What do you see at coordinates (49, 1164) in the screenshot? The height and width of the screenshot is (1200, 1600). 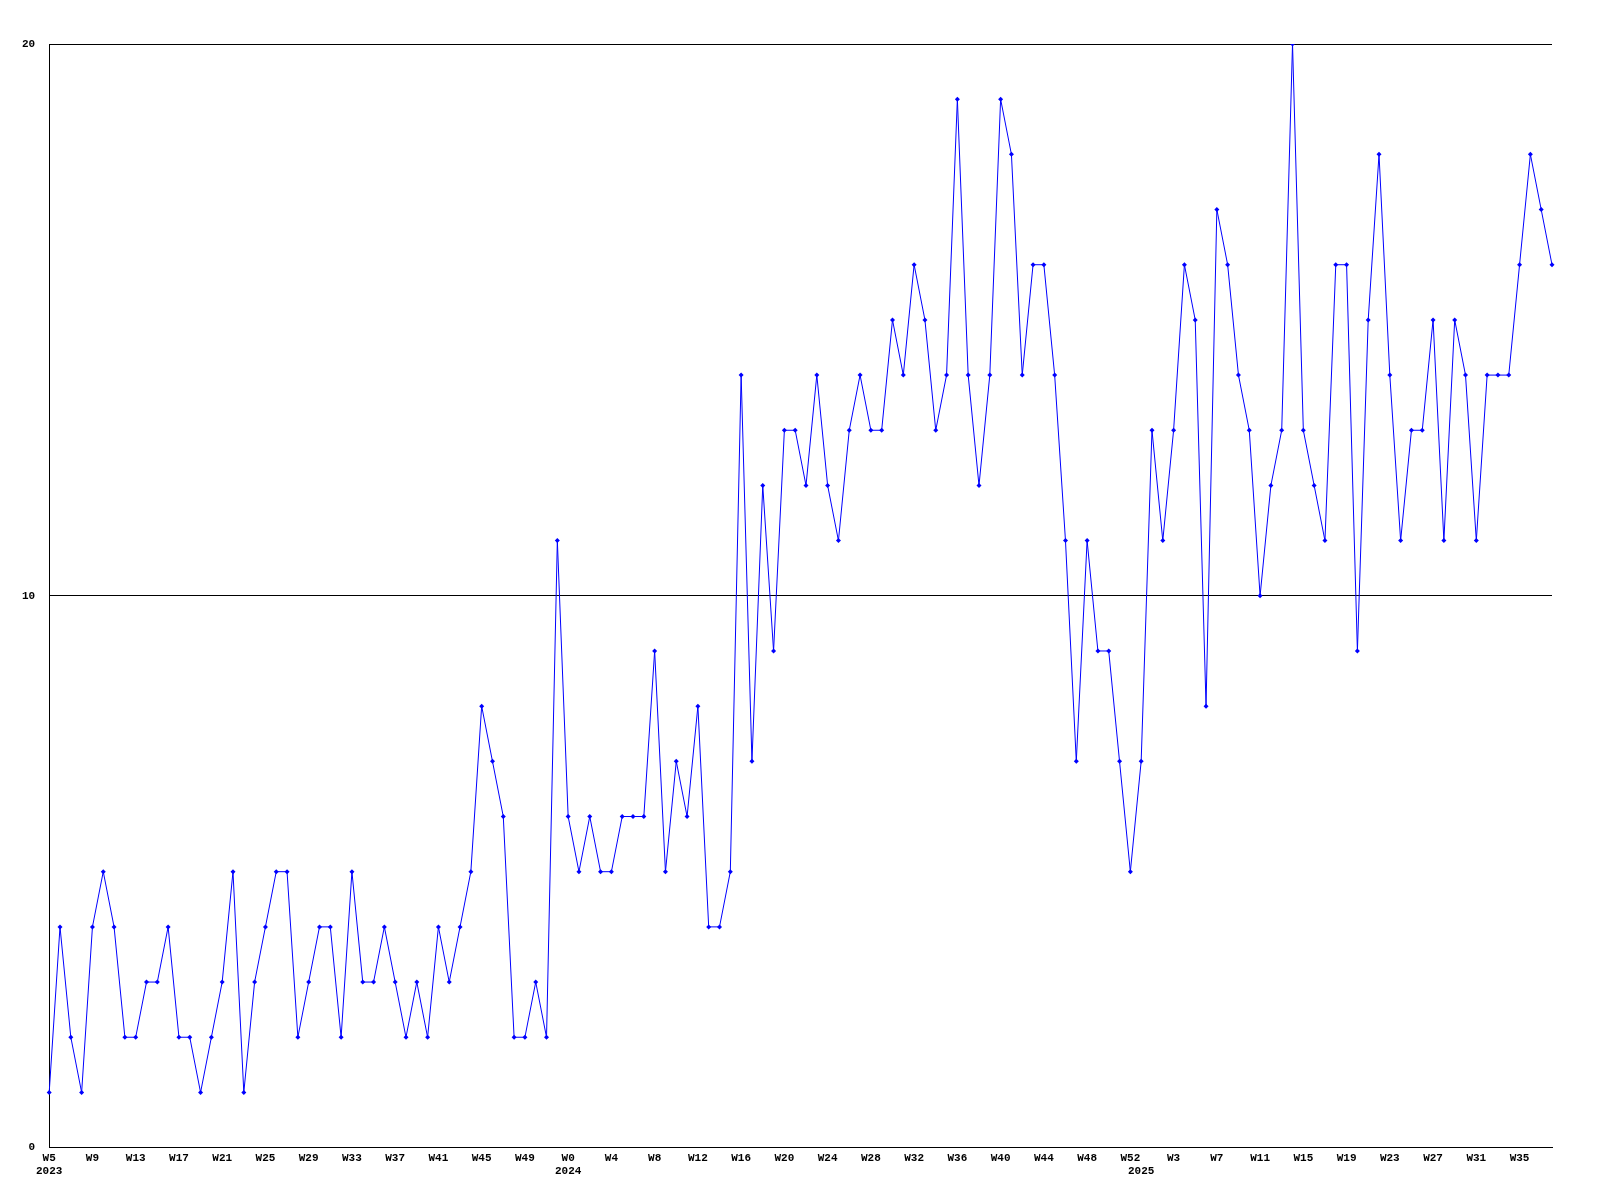 I see `x-tick-label: W5 2023` at bounding box center [49, 1164].